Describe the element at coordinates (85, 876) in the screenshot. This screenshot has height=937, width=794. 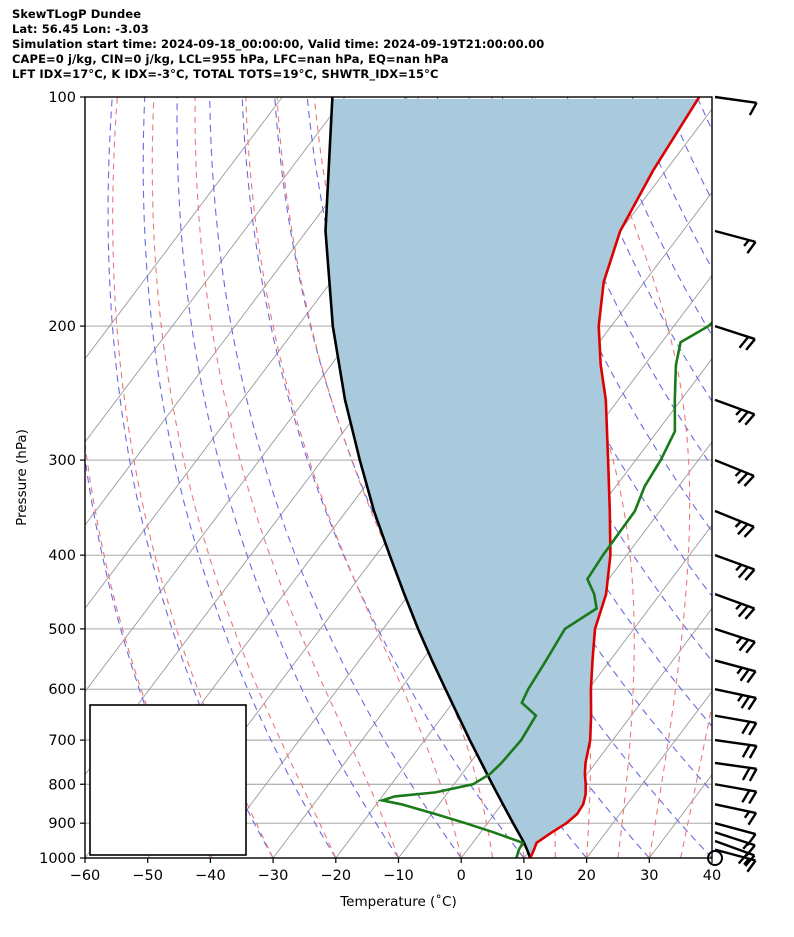
I see `temperature-tick-label: −60` at that location.